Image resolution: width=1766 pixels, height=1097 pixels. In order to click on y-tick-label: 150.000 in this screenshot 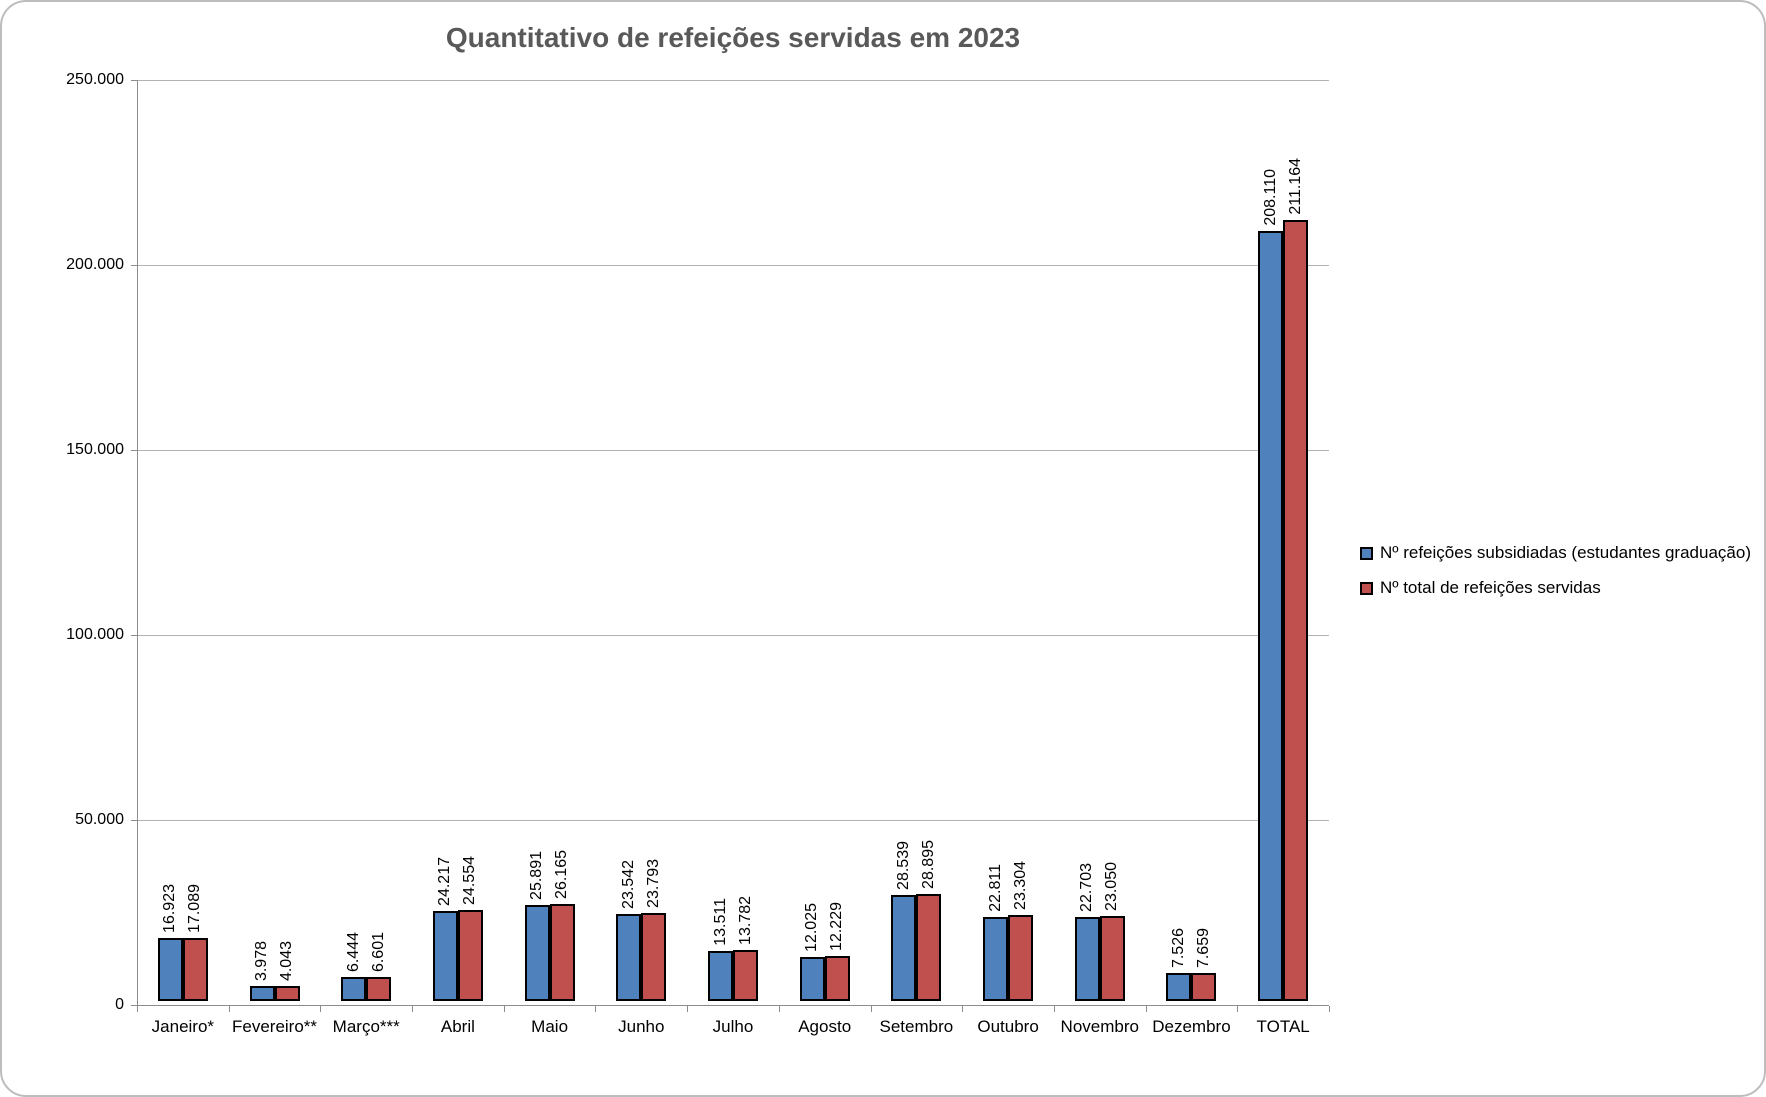, I will do `click(95, 449)`.